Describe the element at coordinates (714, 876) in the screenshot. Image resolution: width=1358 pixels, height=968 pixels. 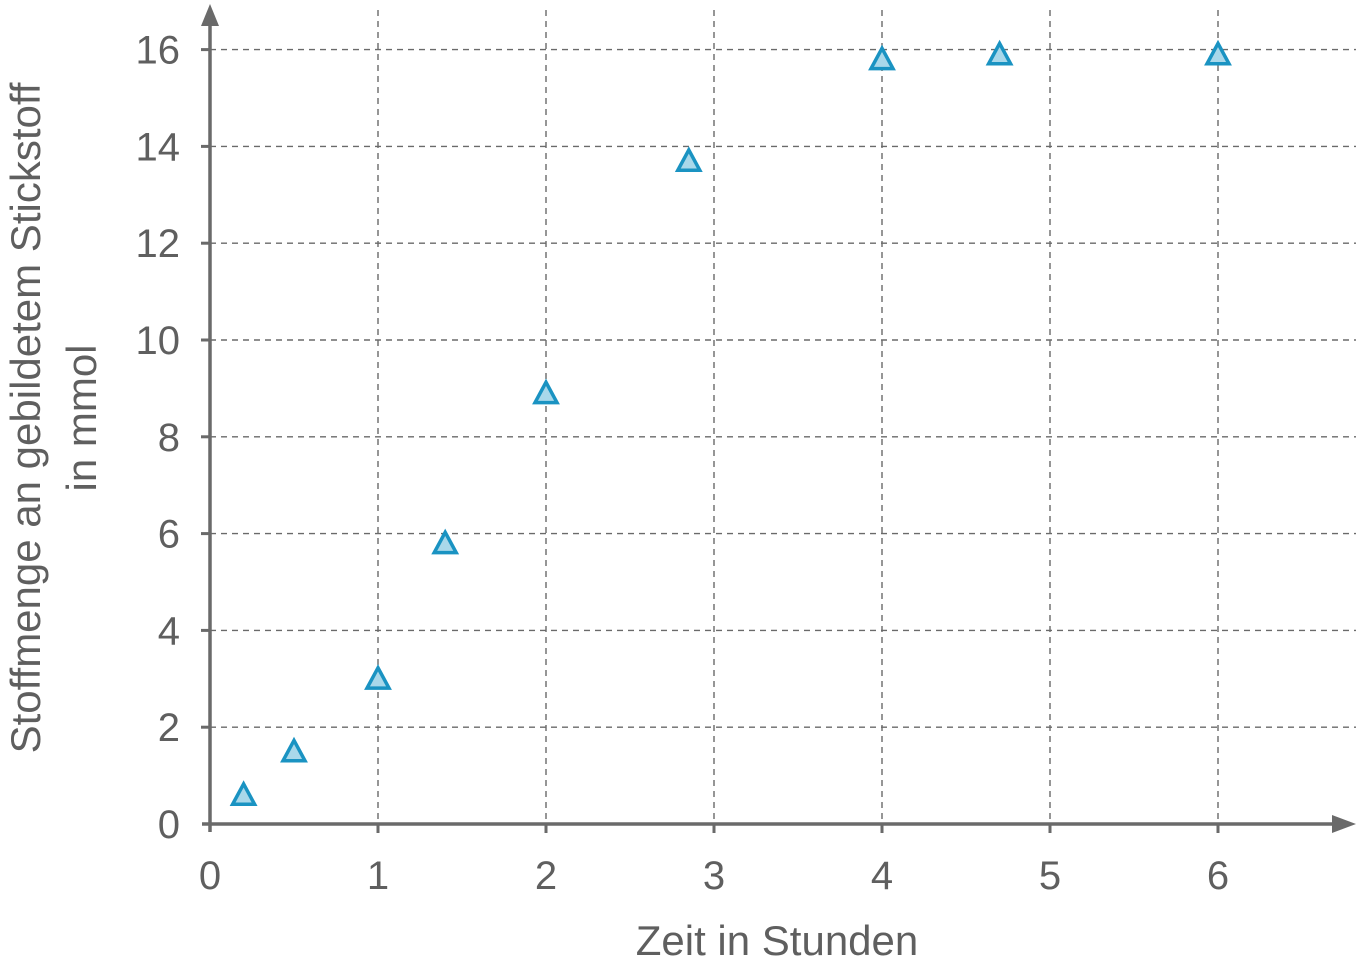
I see `x-tick-label: 3` at that location.